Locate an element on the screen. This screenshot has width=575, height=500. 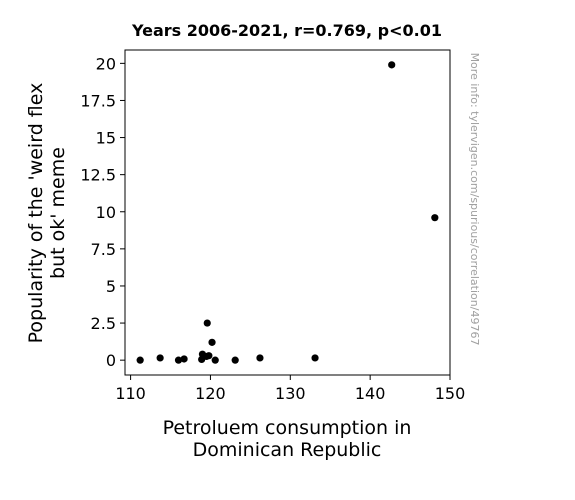
x-tick-label: 140 is located at coordinates (370, 393).